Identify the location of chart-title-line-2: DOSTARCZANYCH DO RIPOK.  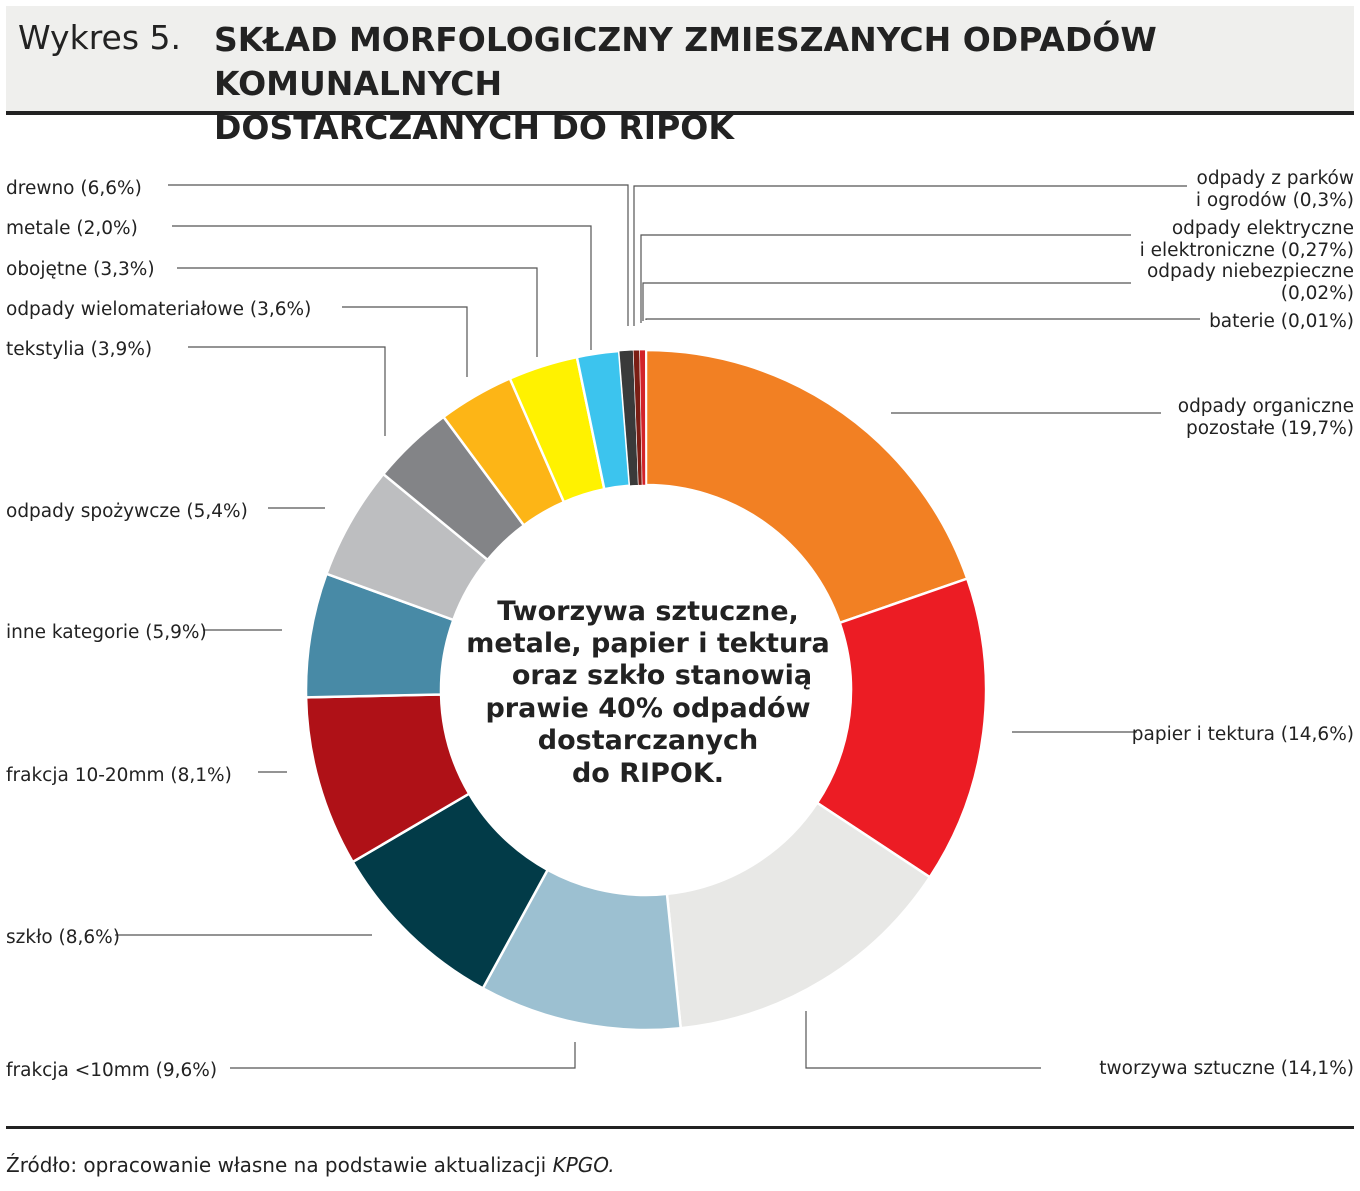
(474, 127).